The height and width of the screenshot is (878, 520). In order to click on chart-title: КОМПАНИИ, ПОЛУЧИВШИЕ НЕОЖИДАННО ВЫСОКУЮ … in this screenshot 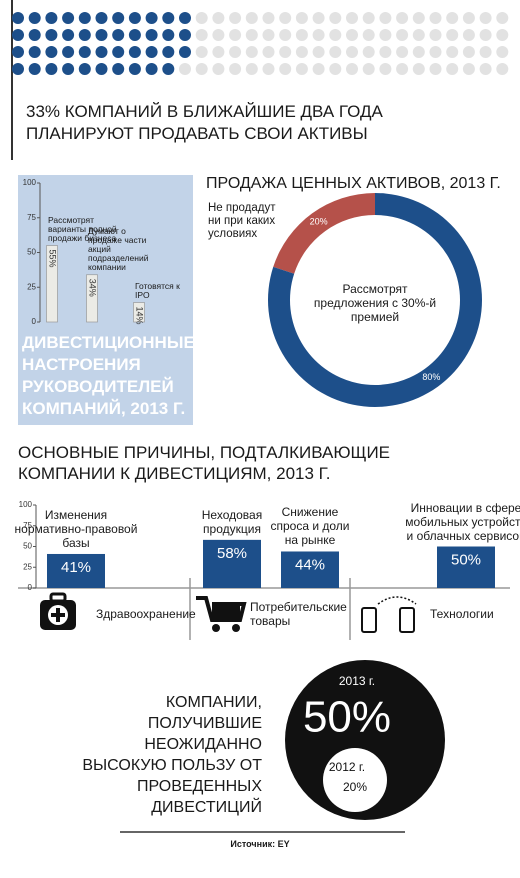, I will do `click(172, 755)`.